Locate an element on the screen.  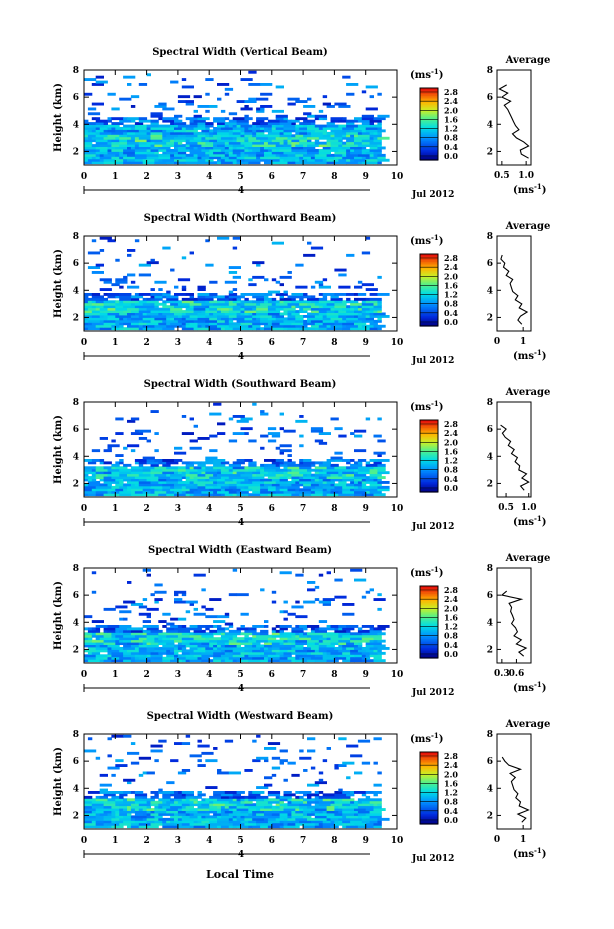
average-units-close: ) is located at coordinates (544, 854).